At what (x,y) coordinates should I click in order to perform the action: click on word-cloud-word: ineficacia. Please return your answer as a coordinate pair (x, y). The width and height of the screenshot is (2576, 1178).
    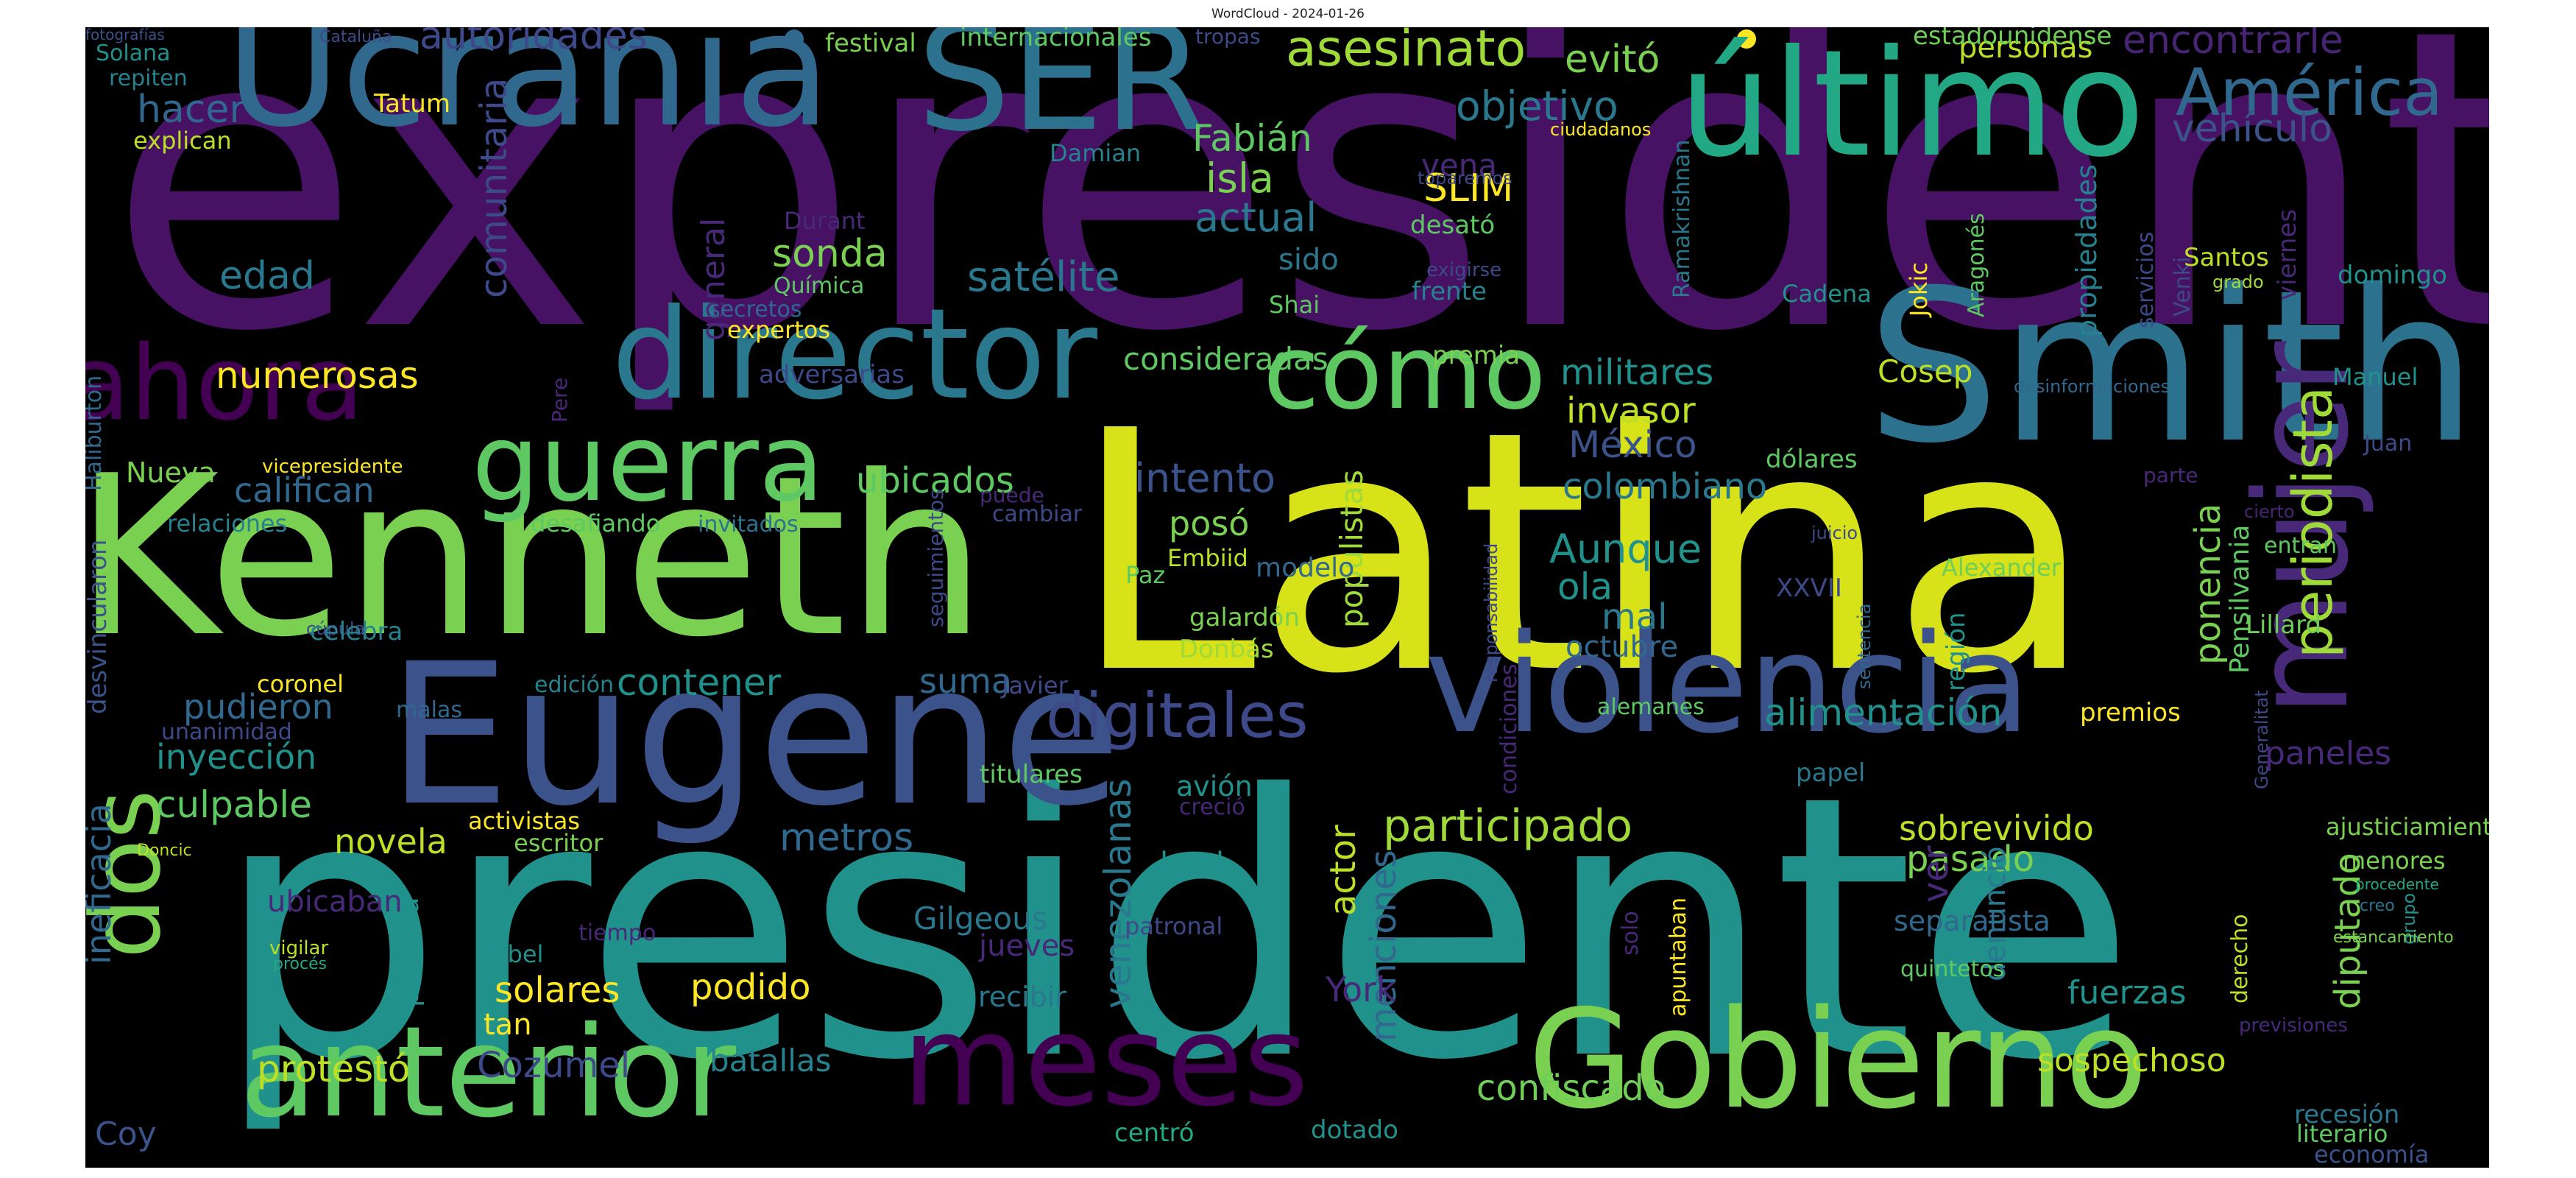
    Looking at the image, I should click on (102, 883).